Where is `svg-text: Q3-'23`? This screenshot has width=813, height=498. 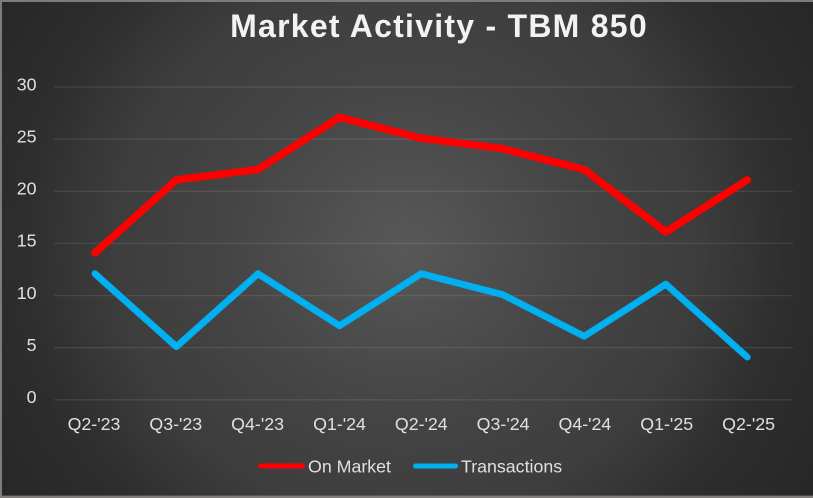 svg-text: Q3-'23 is located at coordinates (175, 424).